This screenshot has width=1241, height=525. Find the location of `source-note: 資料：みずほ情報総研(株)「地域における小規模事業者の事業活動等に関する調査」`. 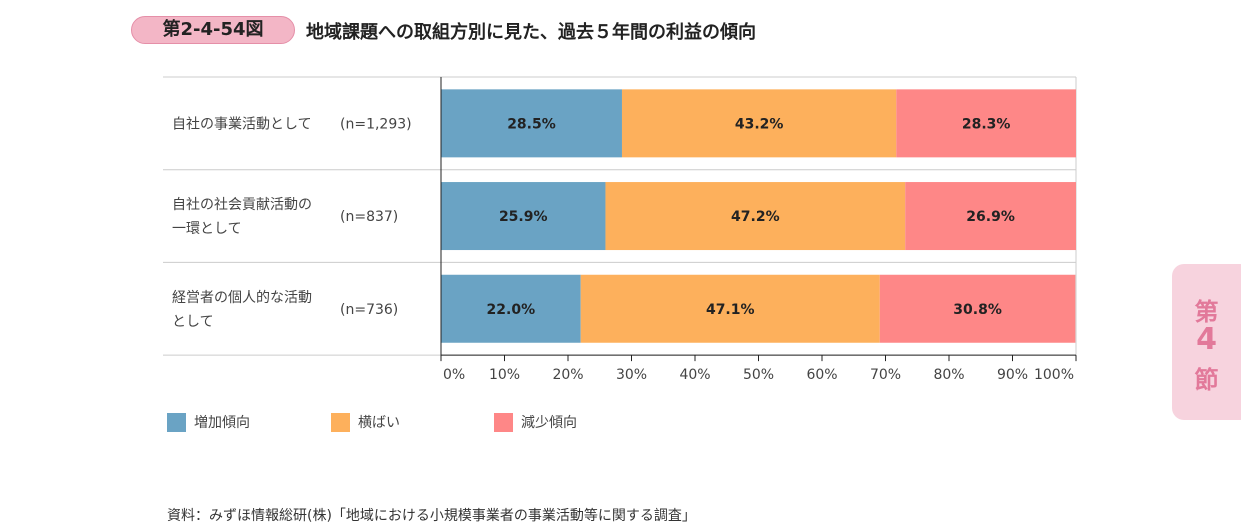

source-note: 資料：みずほ情報総研(株)「地域における小規模事業者の事業活動等に関する調査」 is located at coordinates (431, 516).